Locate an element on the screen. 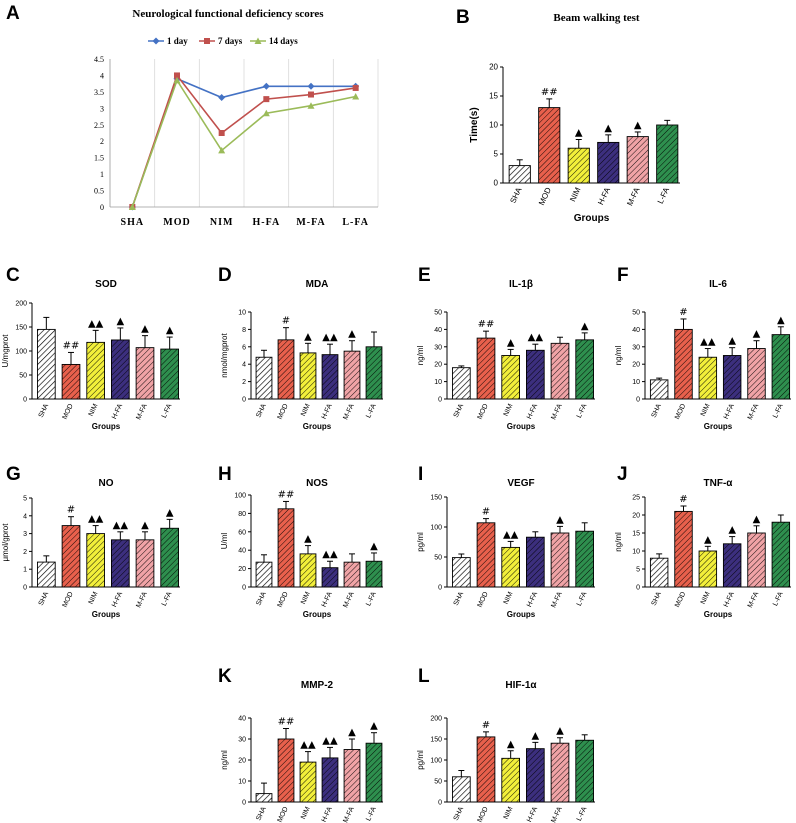  panel-label: G is located at coordinates (13, 474).